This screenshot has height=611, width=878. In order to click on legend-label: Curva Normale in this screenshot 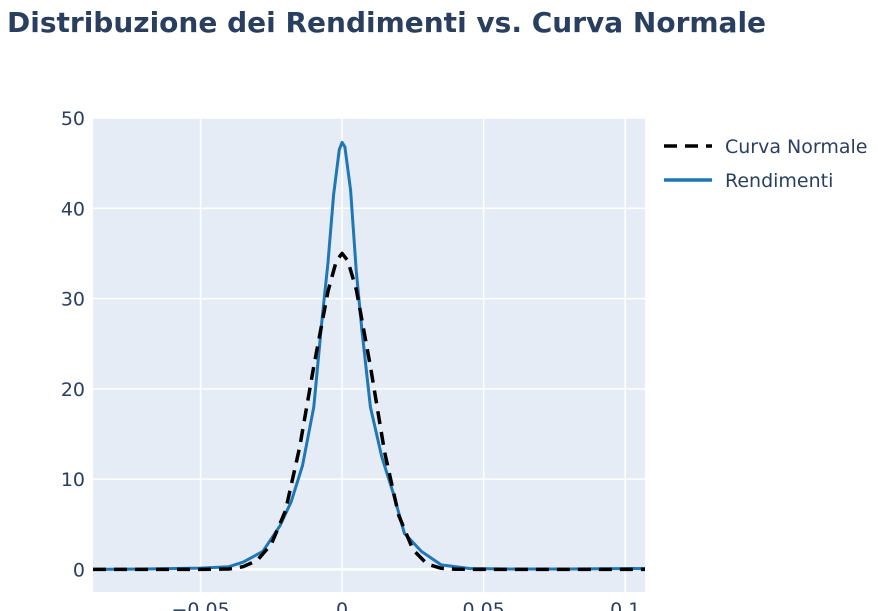, I will do `click(796, 147)`.